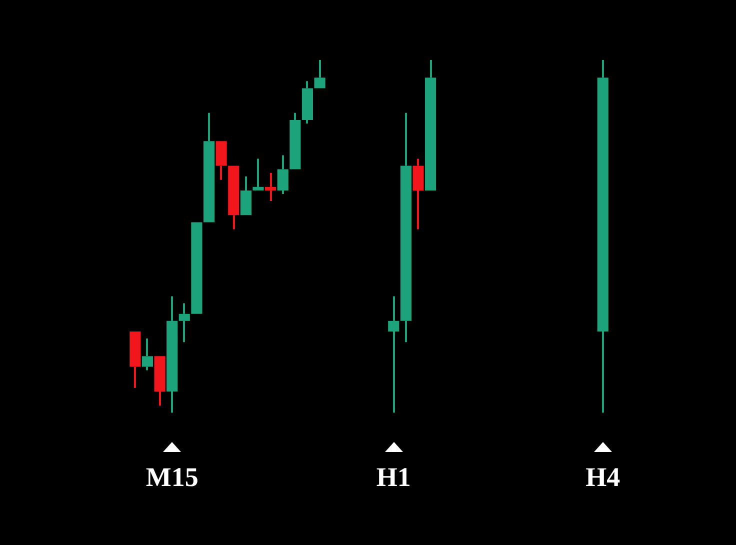 This screenshot has width=736, height=545. Describe the element at coordinates (603, 477) in the screenshot. I see `x-tick-label: H4` at that location.